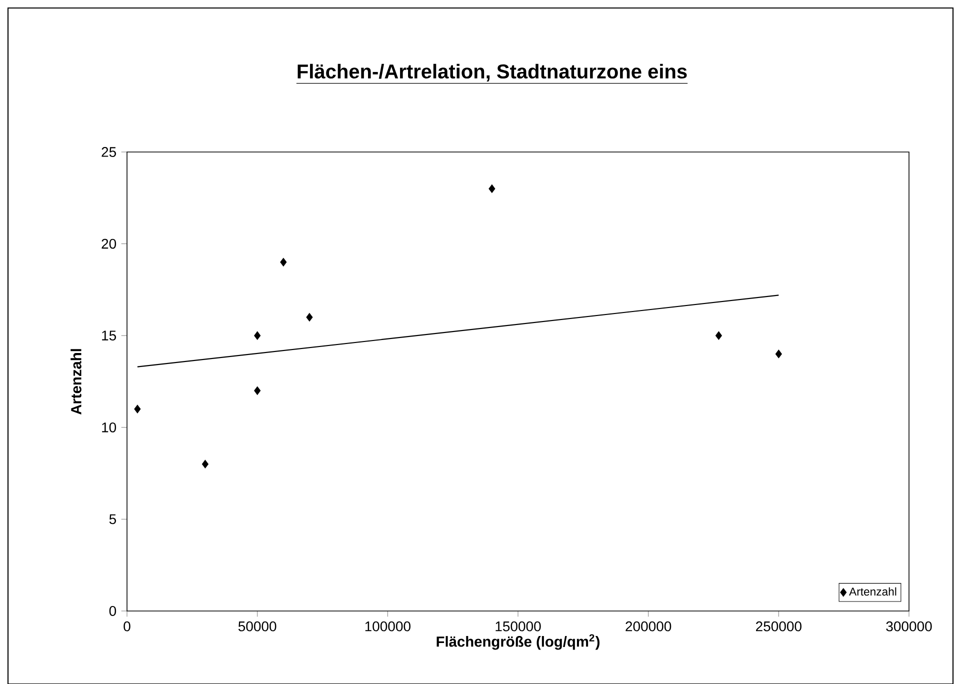 The image size is (961, 684). I want to click on x-axis-title: Flächengröße (log/qm$^{2}$), so click(518, 642).